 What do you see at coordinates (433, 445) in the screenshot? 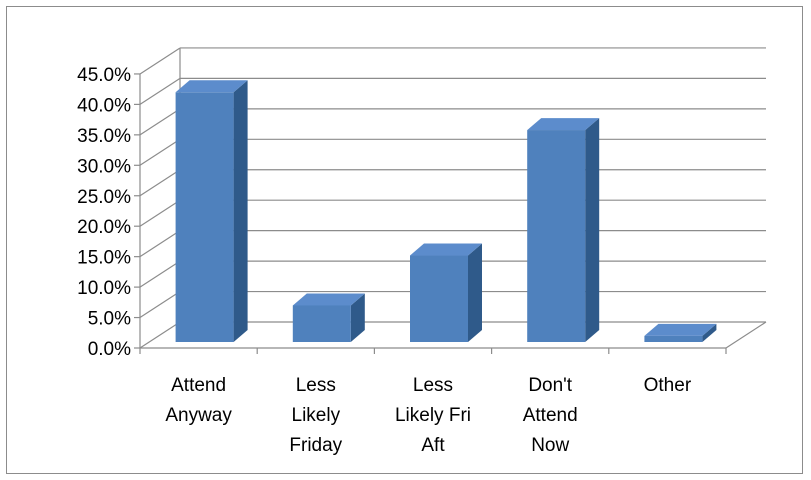
I see `x-category-label-line: Aft` at bounding box center [433, 445].